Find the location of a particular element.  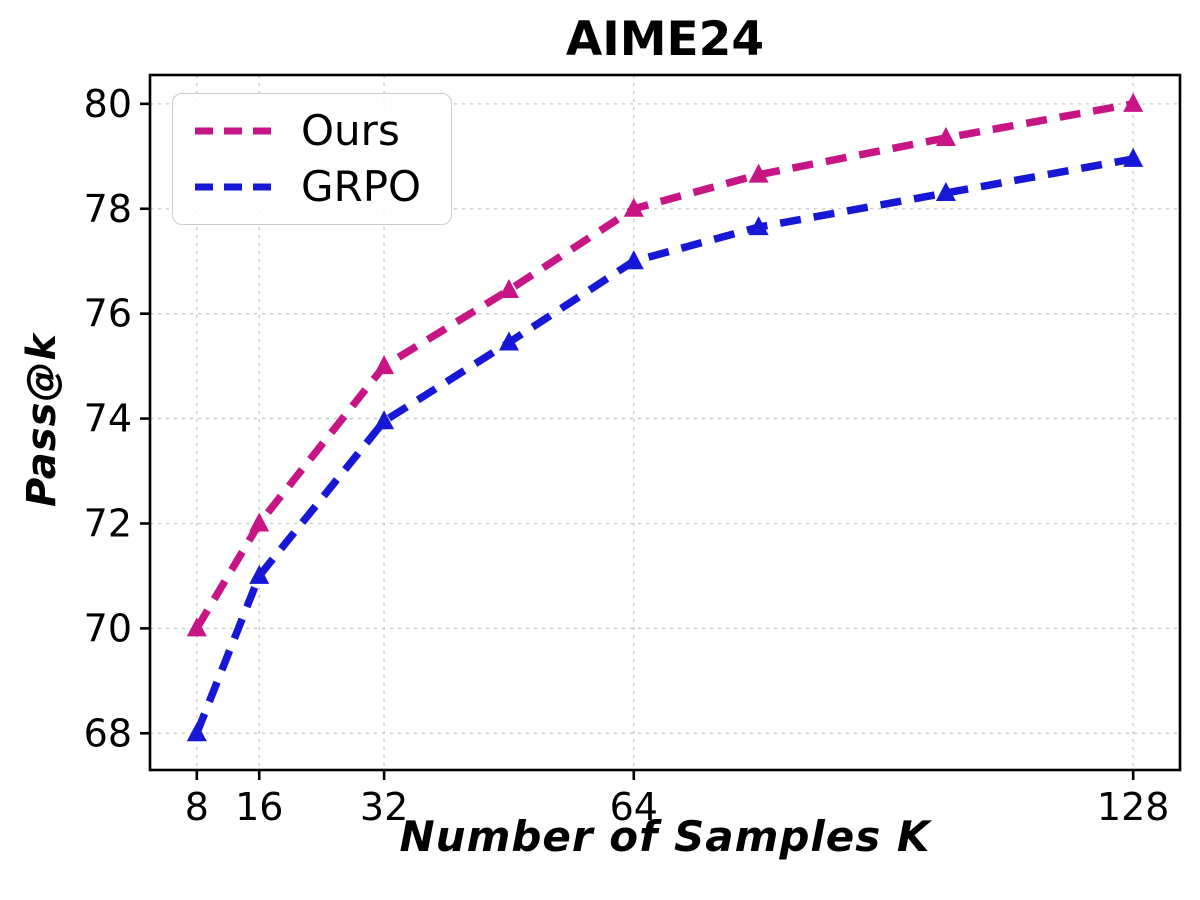

y-axis-label: Pass@k is located at coordinates (42, 420).